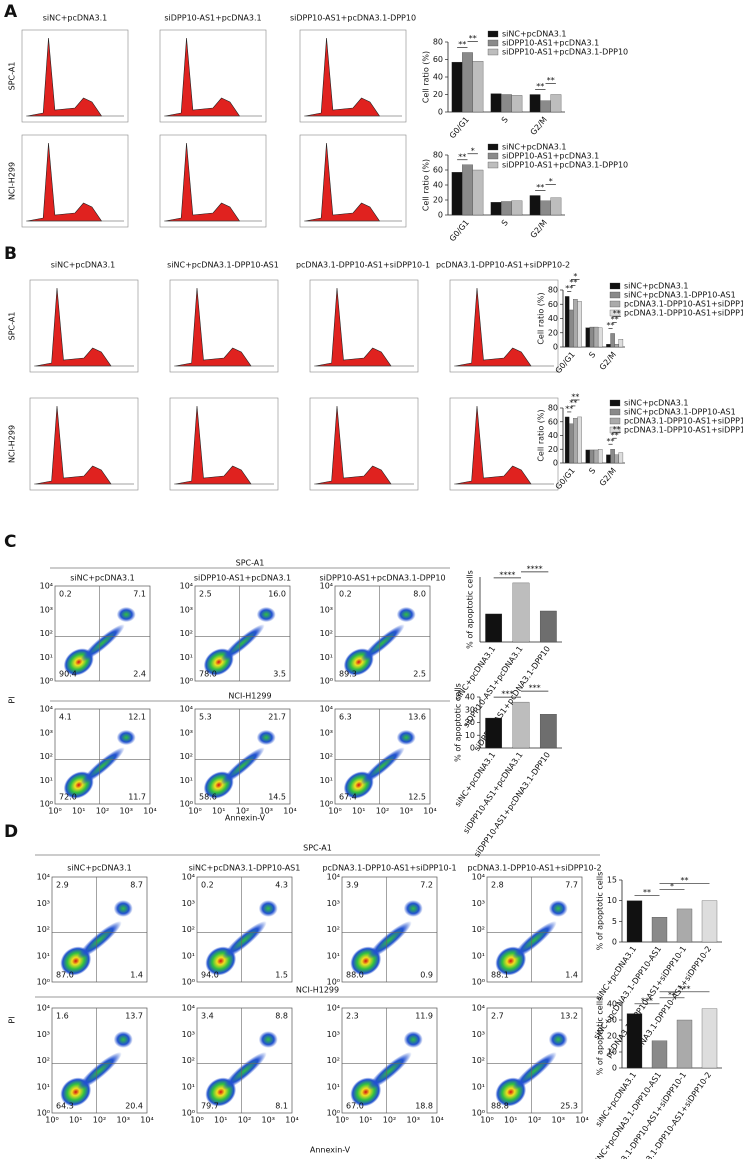 This screenshot has height=1159, width=743. I want to click on quadrant-value: 2.8, so click(497, 885).